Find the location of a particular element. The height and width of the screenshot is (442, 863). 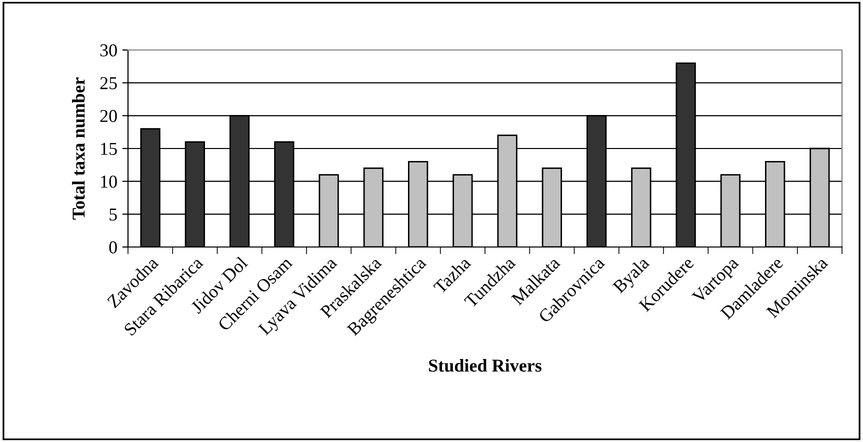

y-tick-label: 20 is located at coordinates (108, 116).